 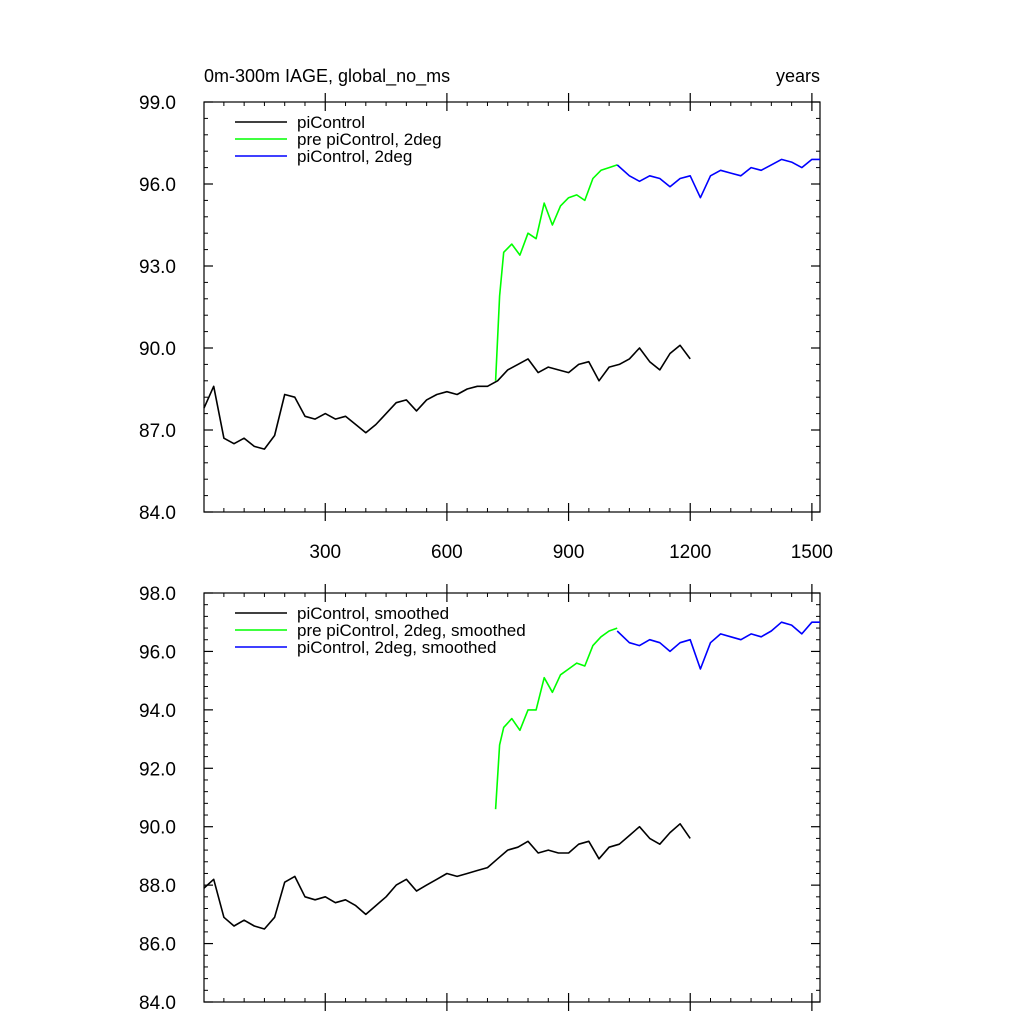 I want to click on x-tick-label: 1500, so click(x=812, y=552).